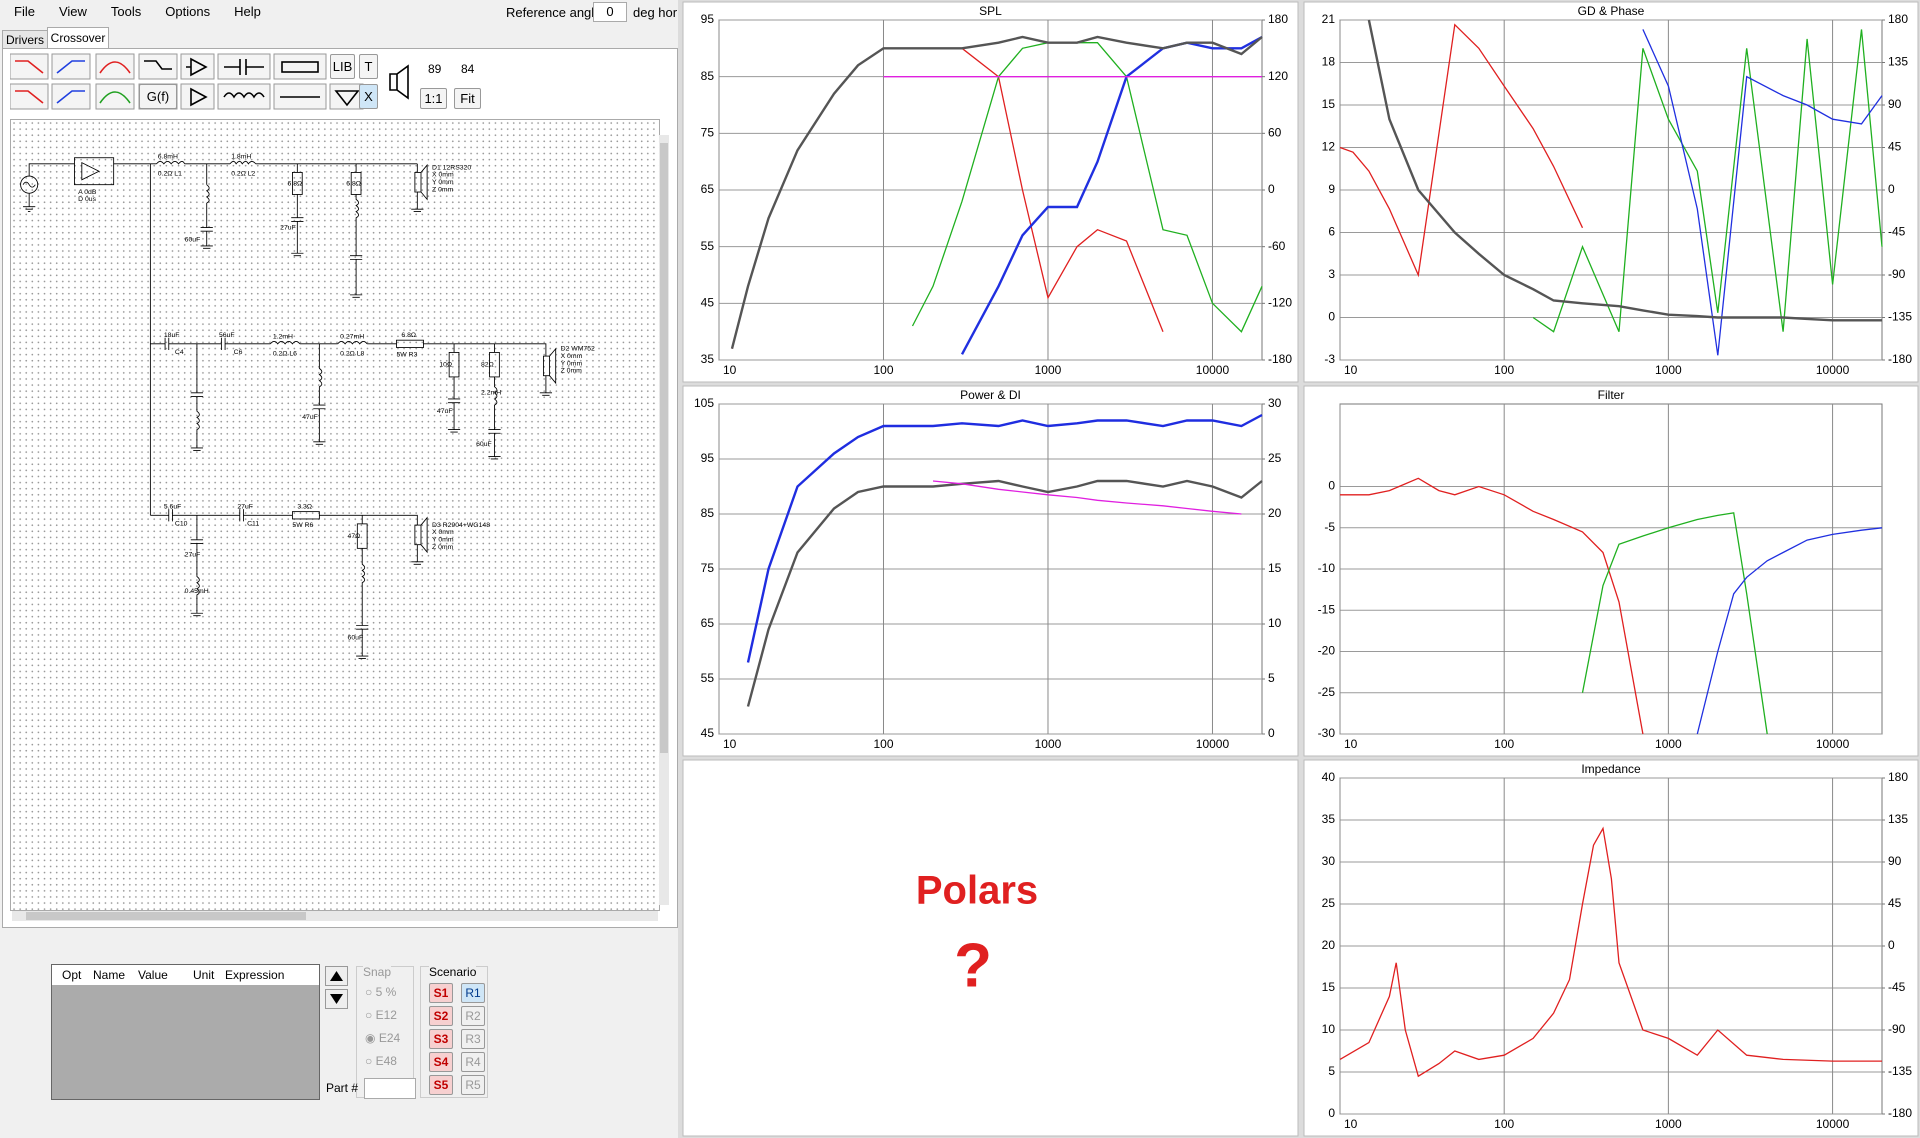 This screenshot has height=1138, width=1920. What do you see at coordinates (197, 591) in the screenshot?
I see `component-label: 0.45mH` at bounding box center [197, 591].